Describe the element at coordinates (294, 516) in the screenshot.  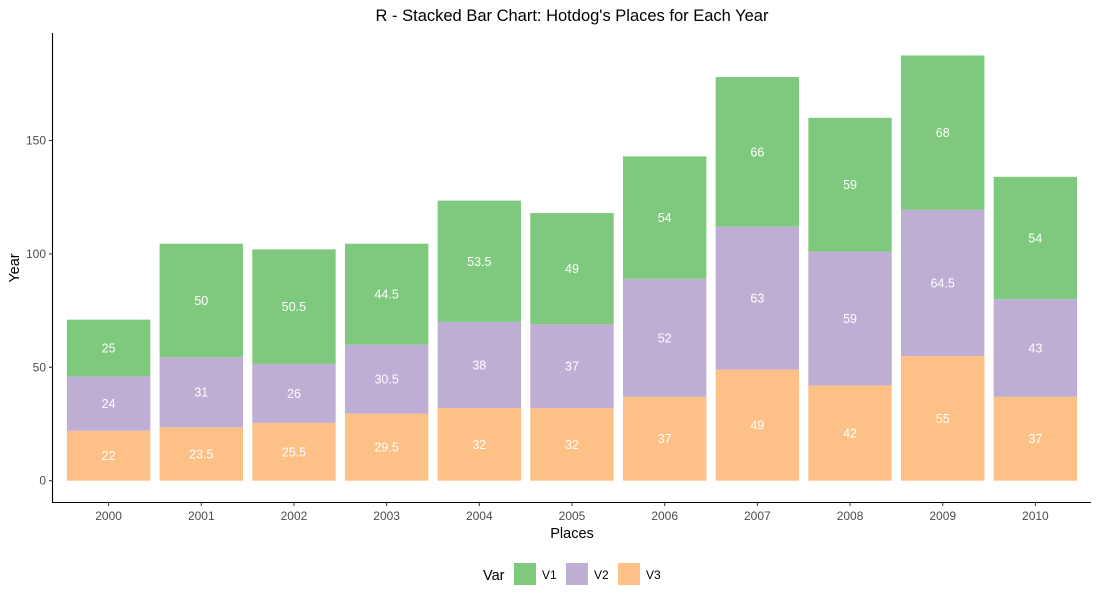
I see `x-tick-label-2002: 2002` at that location.